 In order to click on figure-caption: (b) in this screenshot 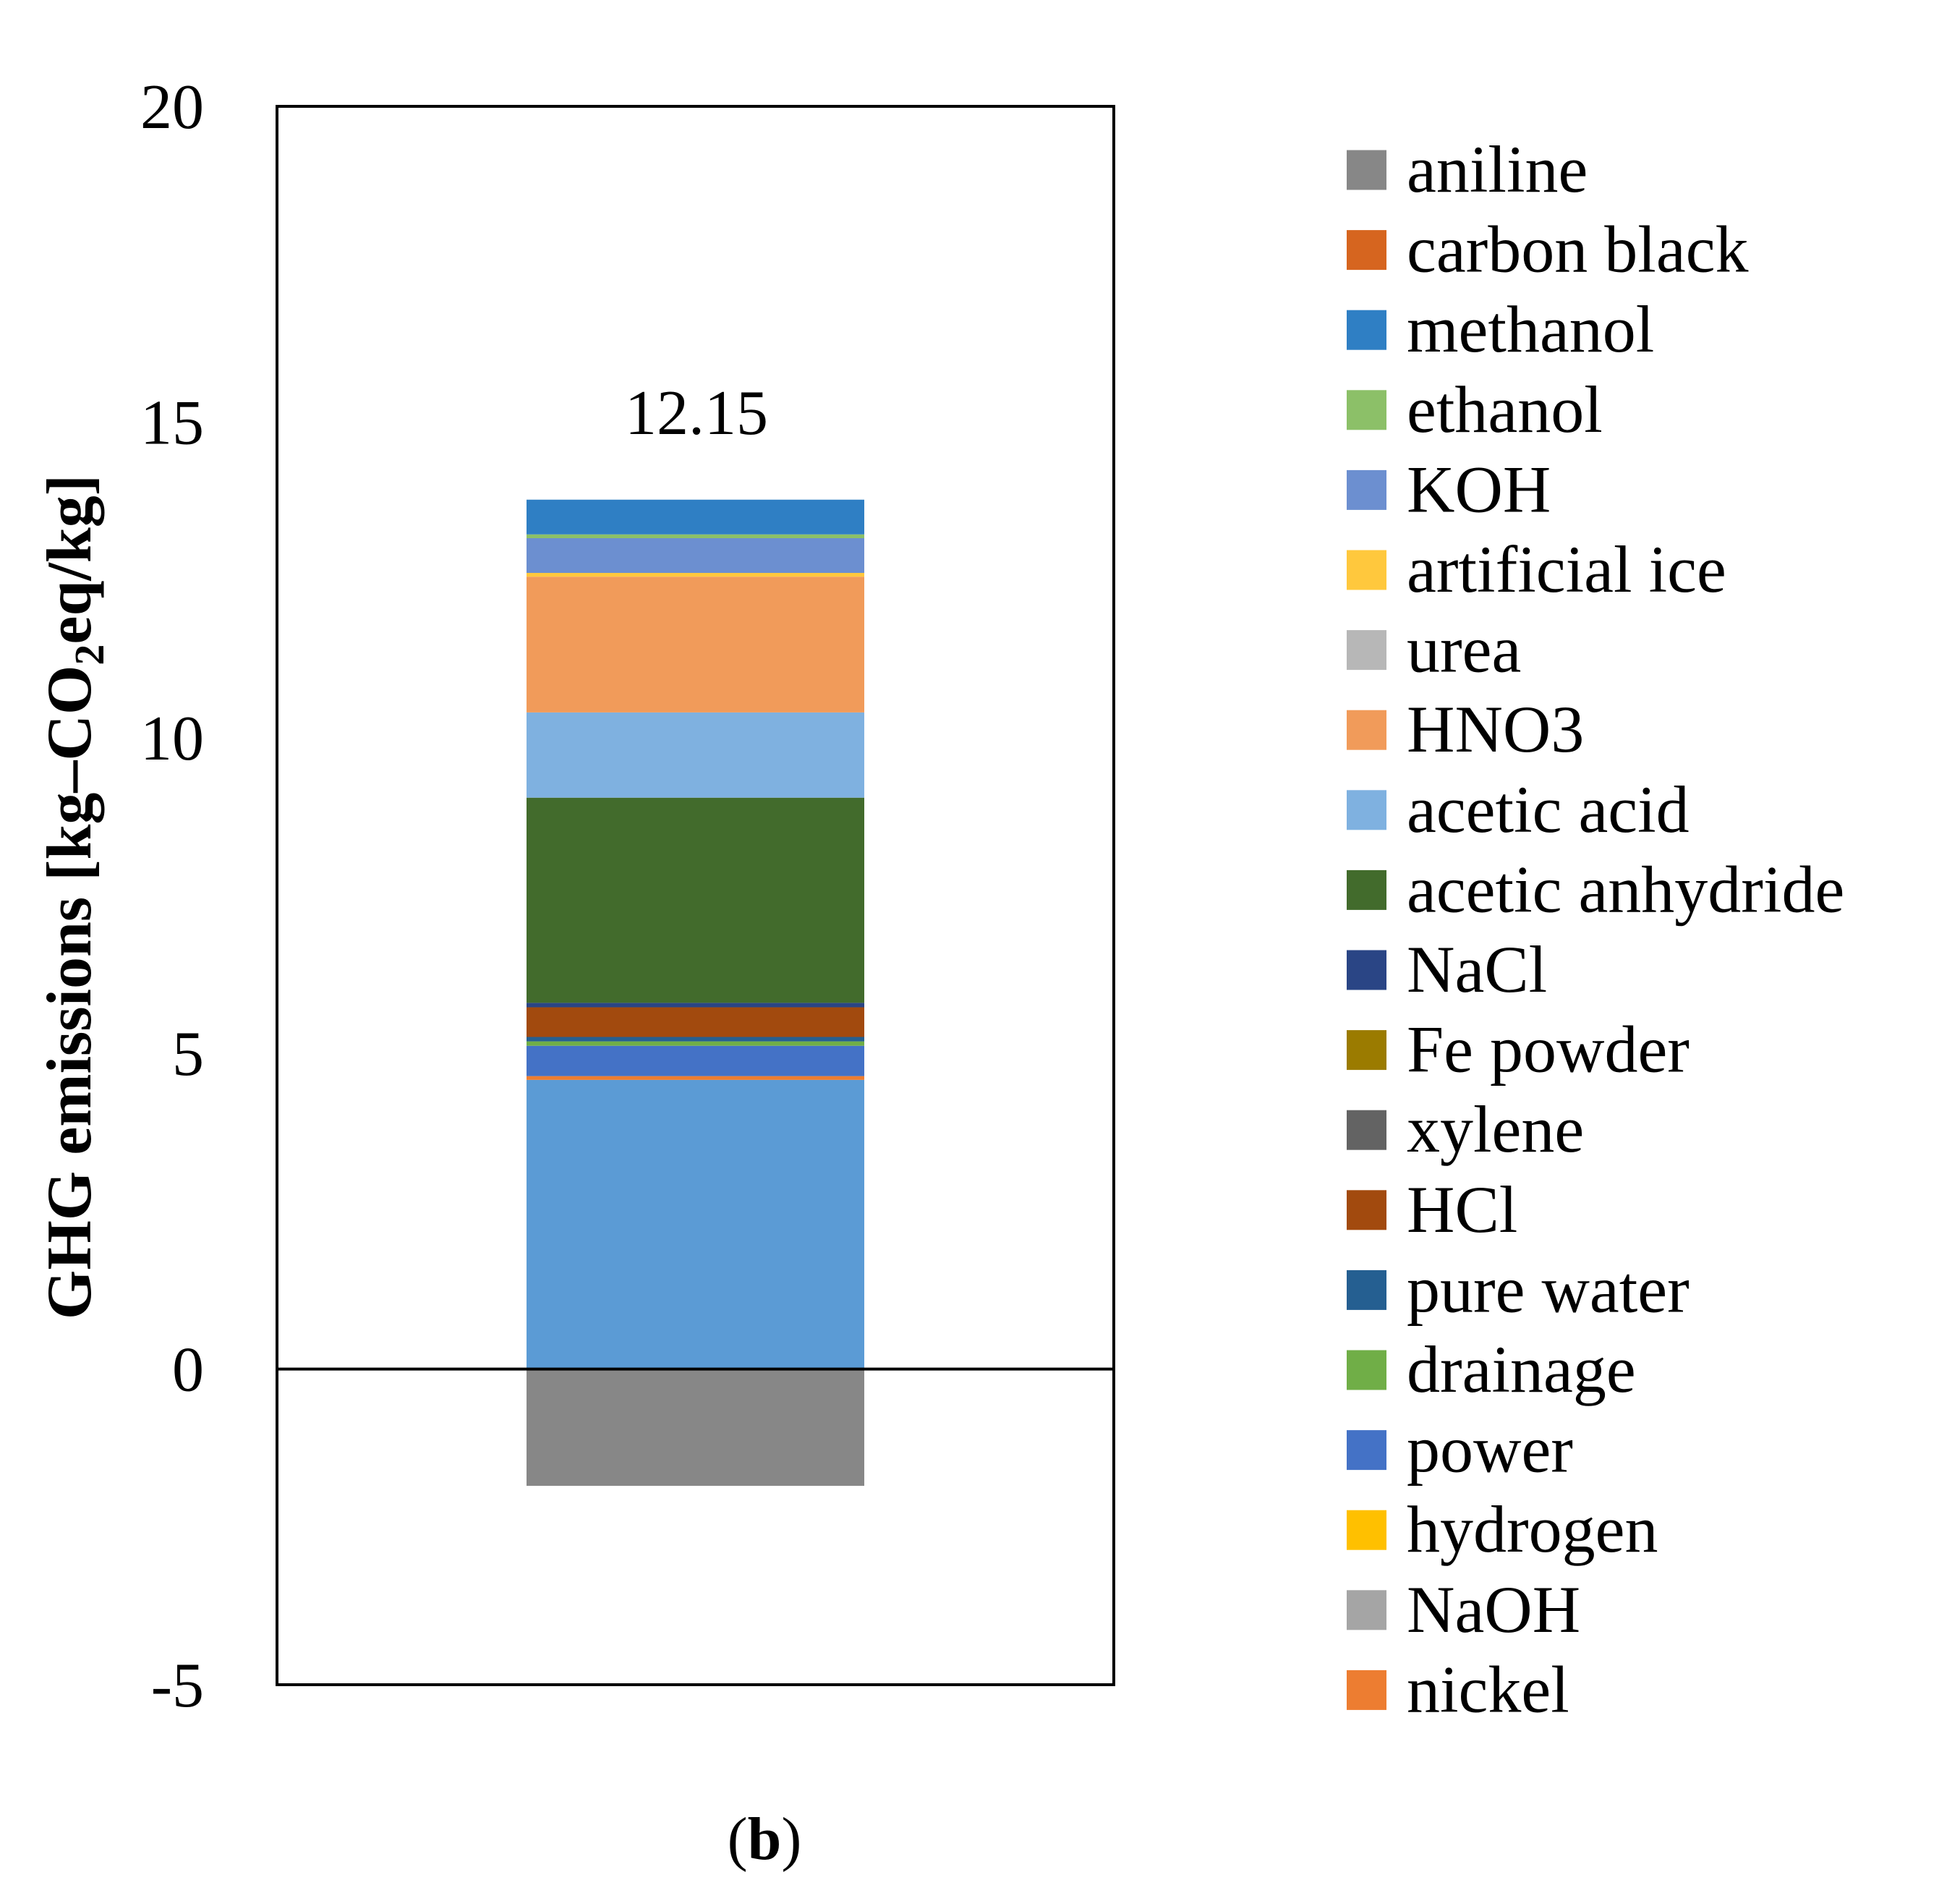, I will do `click(765, 1839)`.